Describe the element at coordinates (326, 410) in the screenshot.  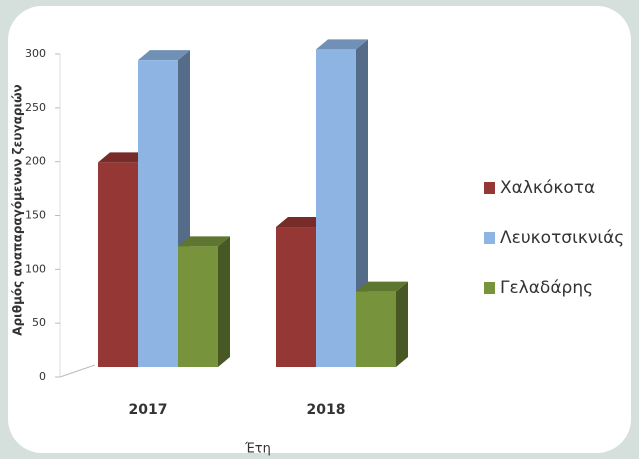
I see `x-tick-label: 2018` at that location.